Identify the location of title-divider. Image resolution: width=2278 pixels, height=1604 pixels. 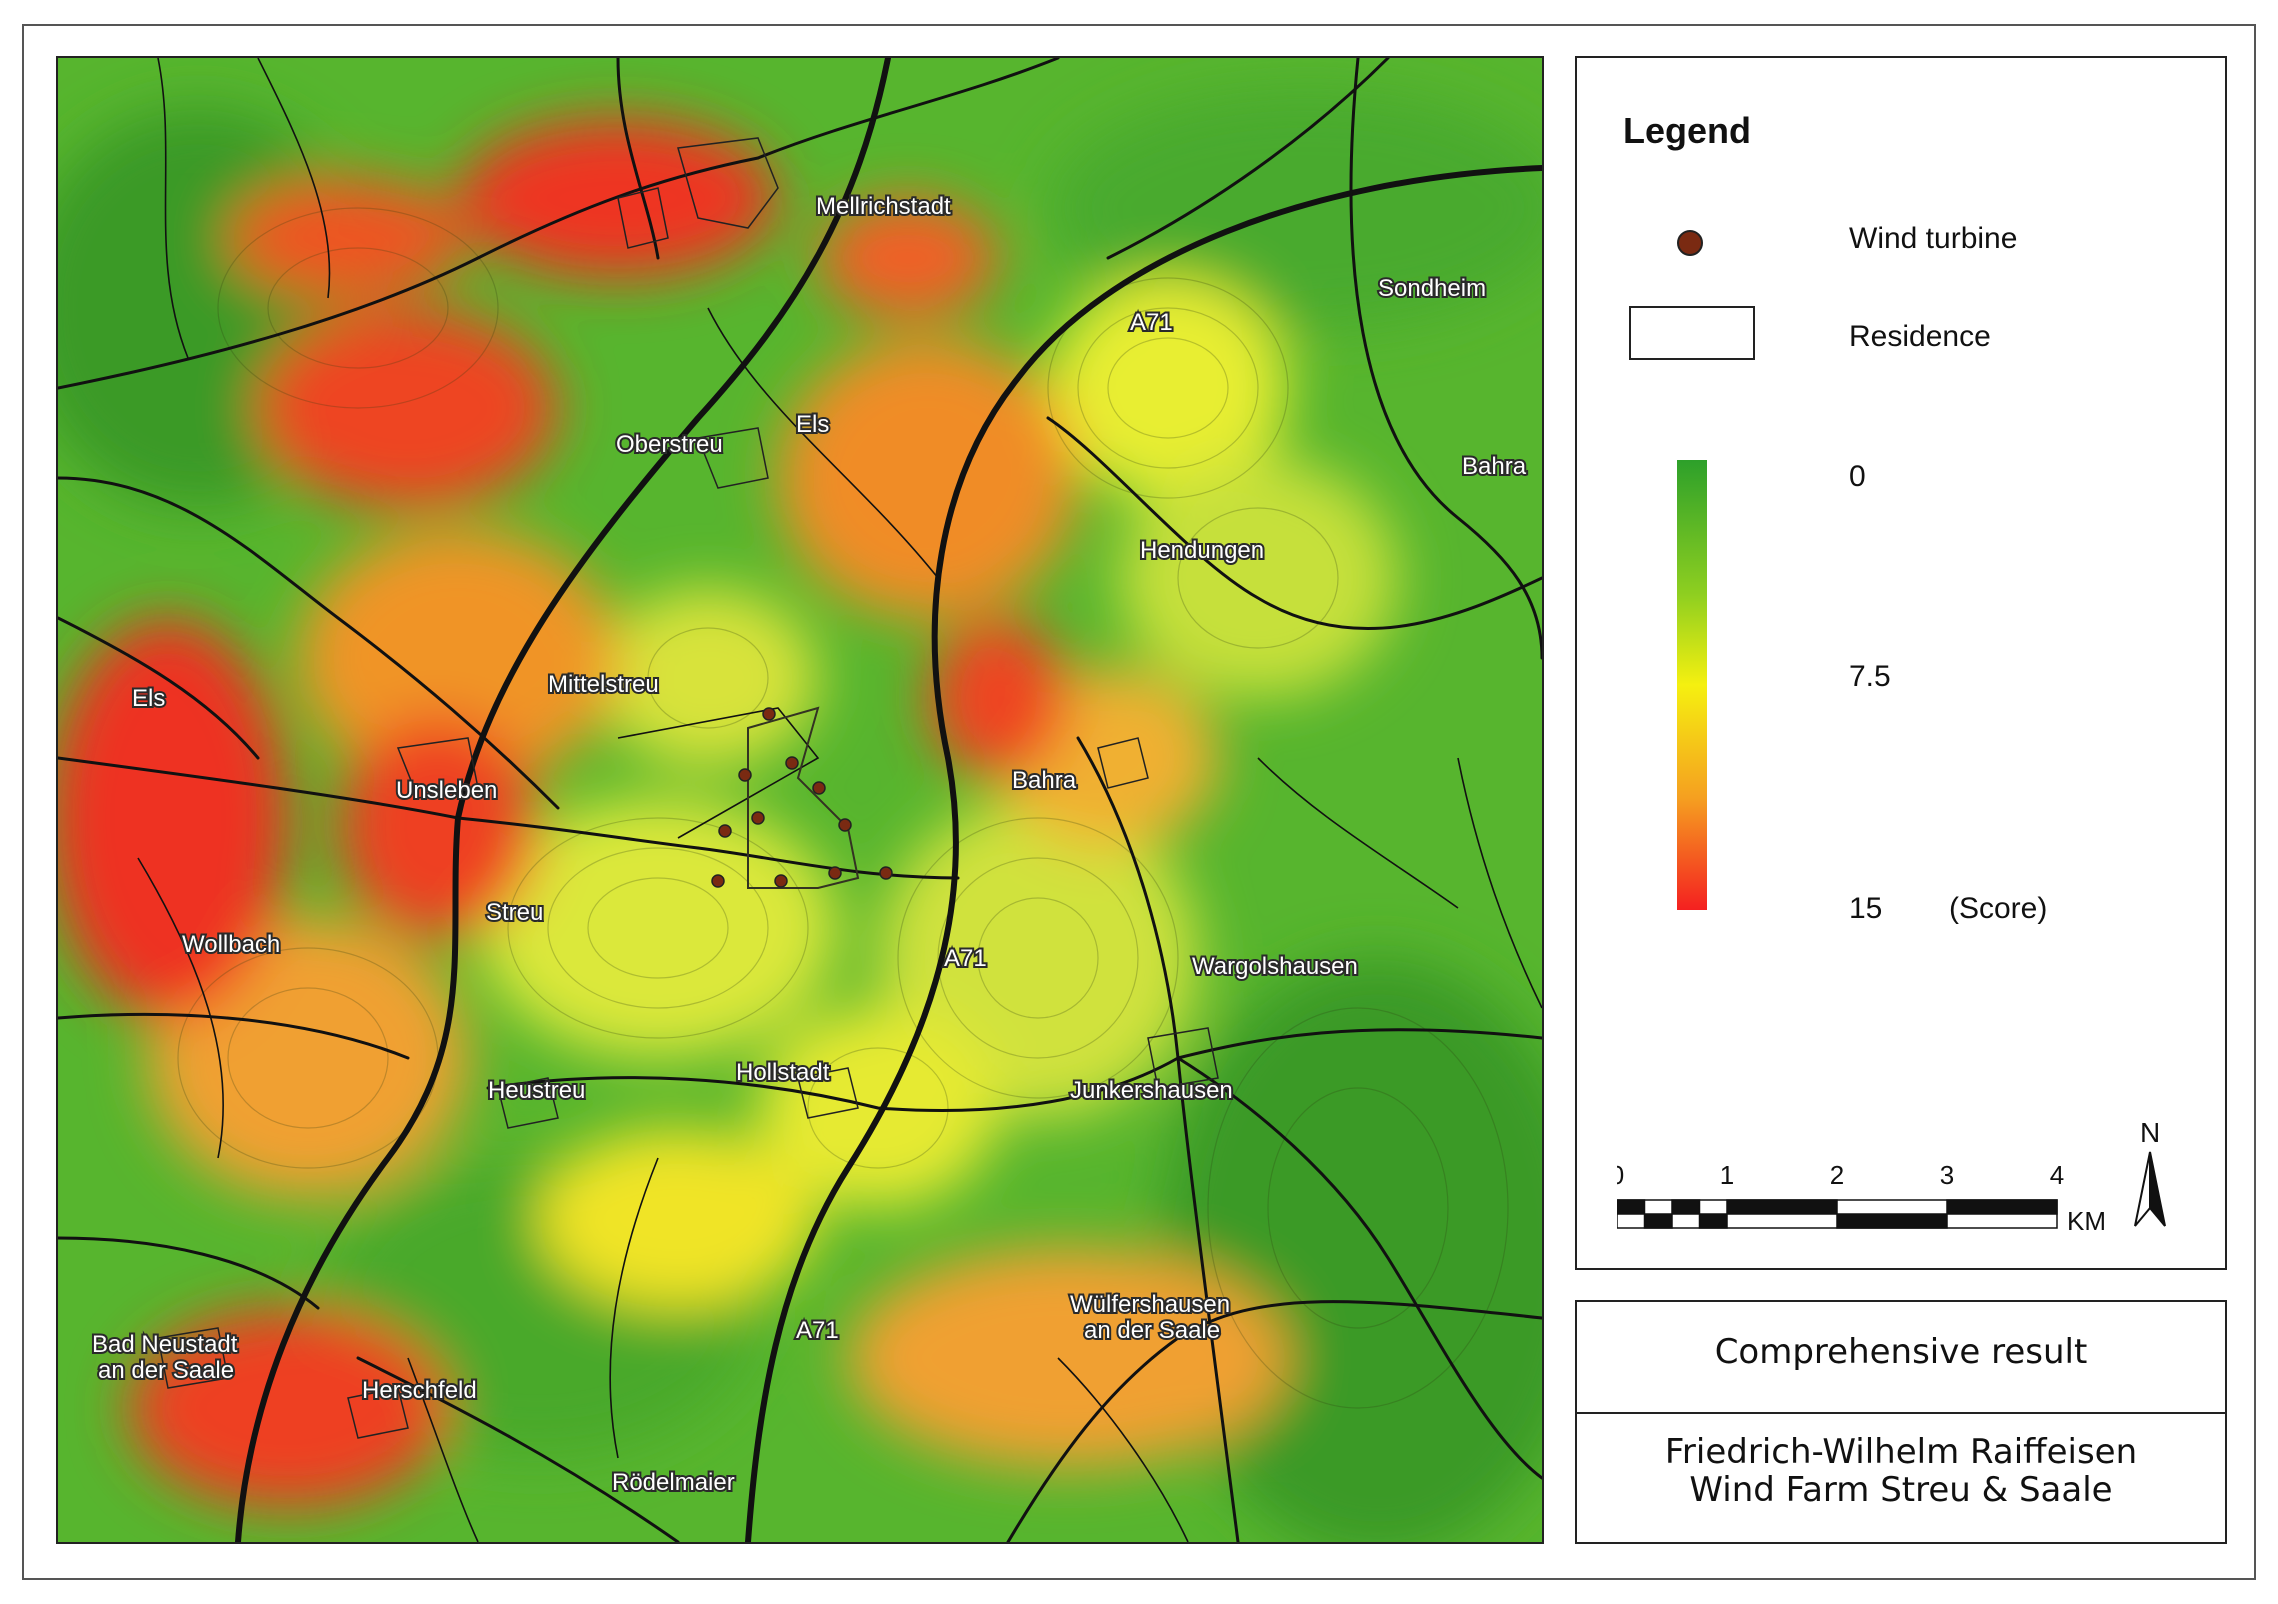
(1901, 1413).